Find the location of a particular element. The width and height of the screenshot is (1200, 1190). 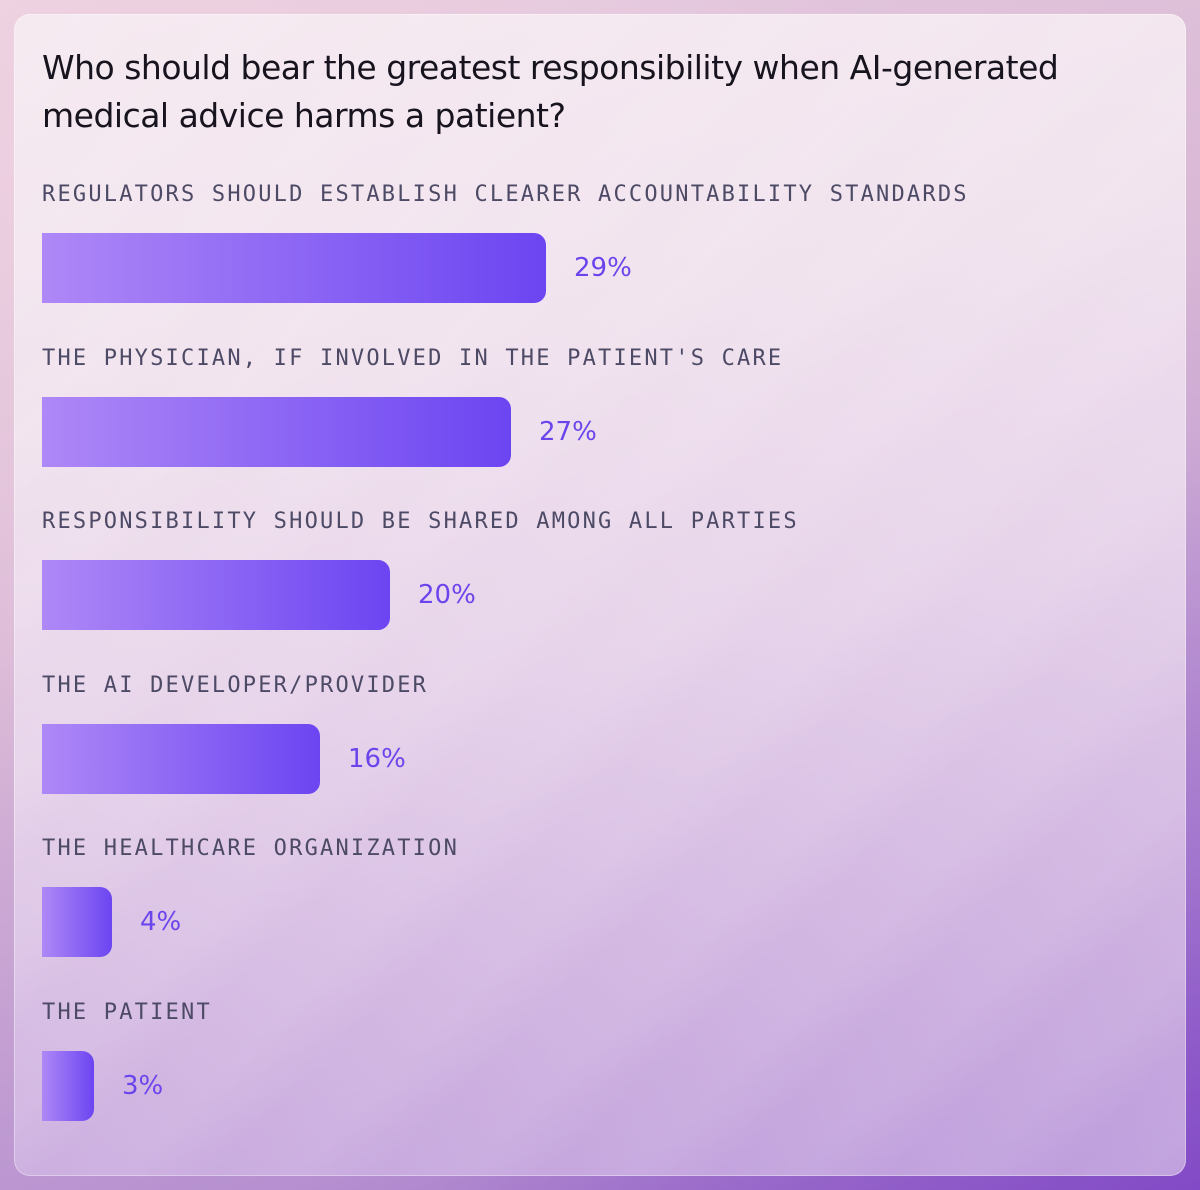

bar-label: THE AI DEVELOPER/PROVIDER is located at coordinates (235, 685).